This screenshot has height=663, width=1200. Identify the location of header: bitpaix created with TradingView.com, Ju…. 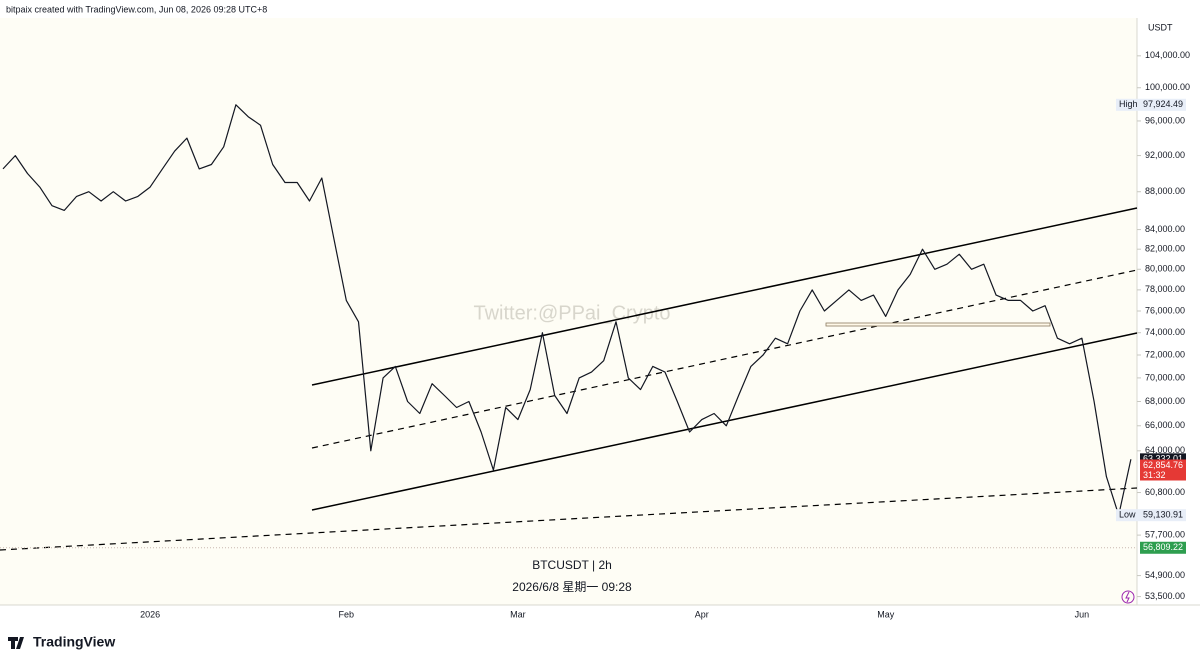
(136, 9).